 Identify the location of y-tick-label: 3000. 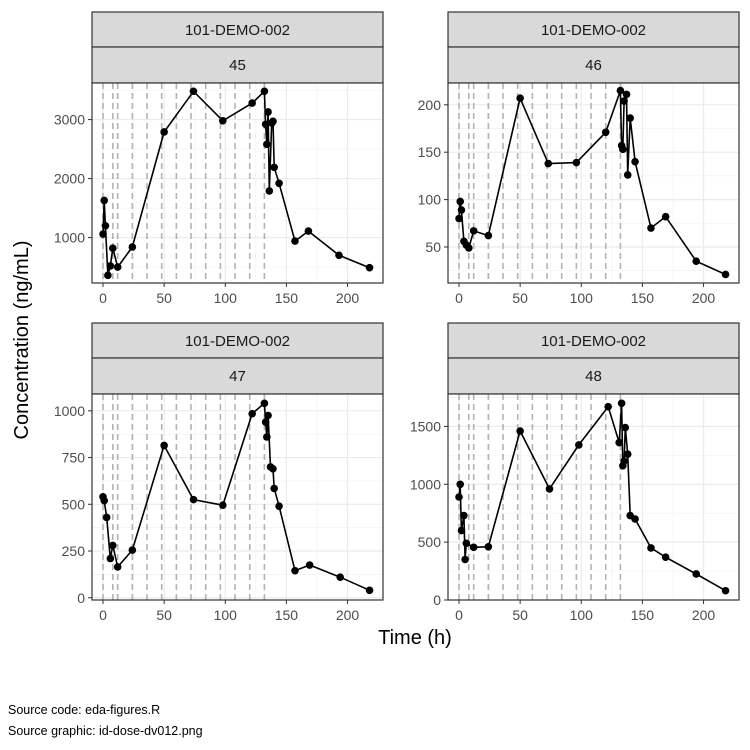
(69, 120).